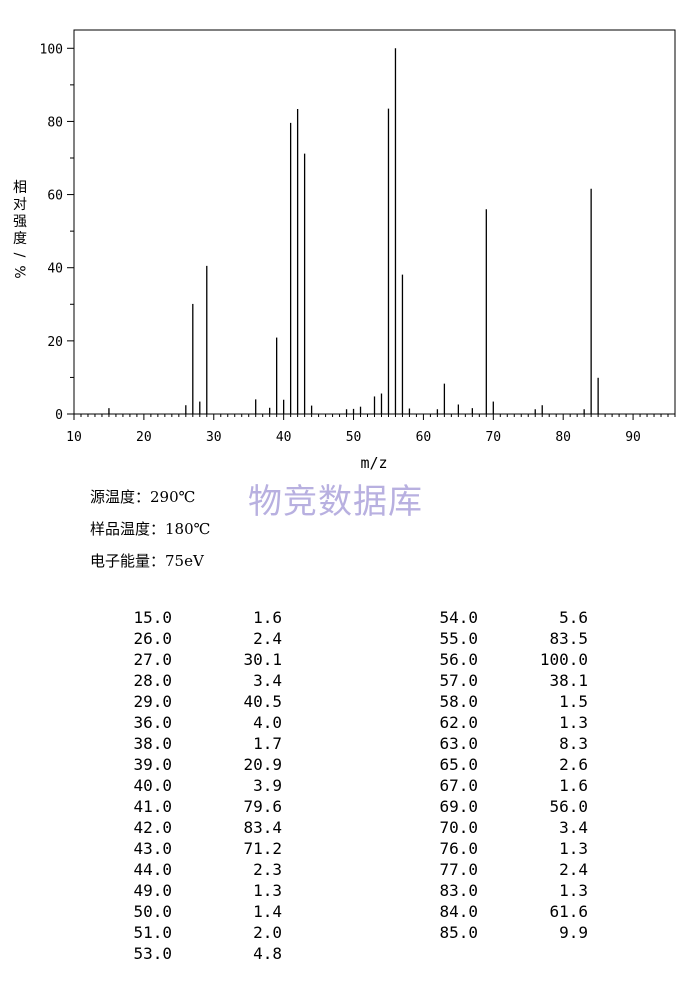  Describe the element at coordinates (152, 848) in the screenshot. I see `mz-value: 43.0` at that location.